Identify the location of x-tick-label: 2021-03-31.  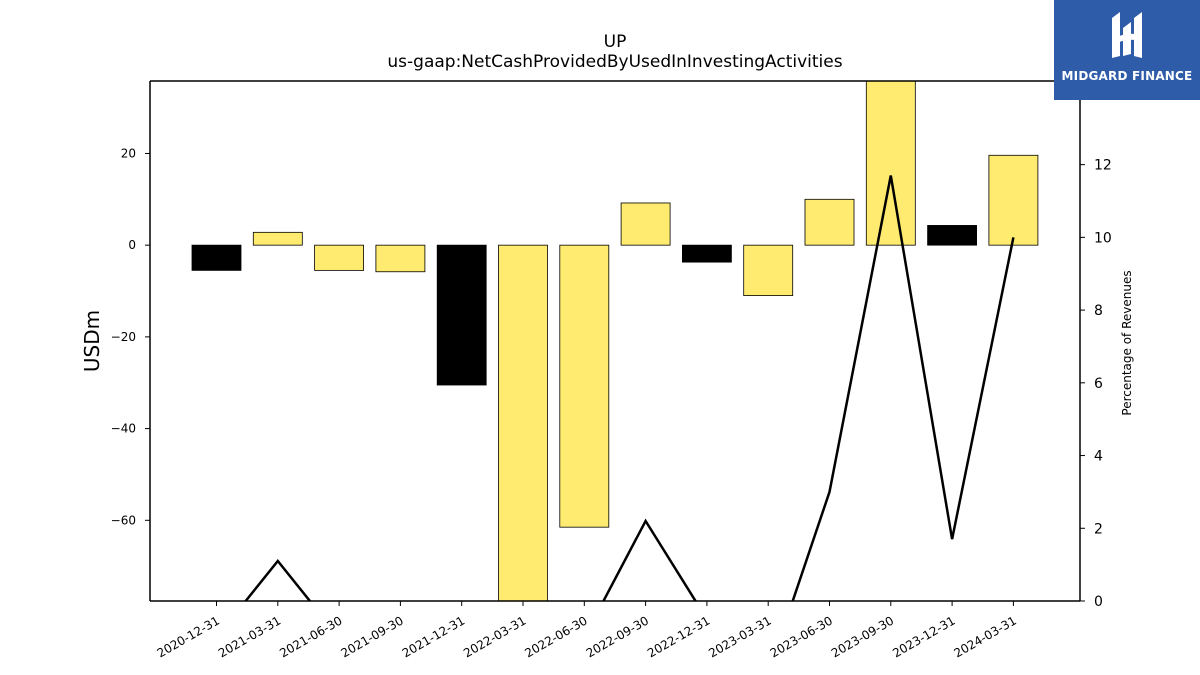
(249, 636).